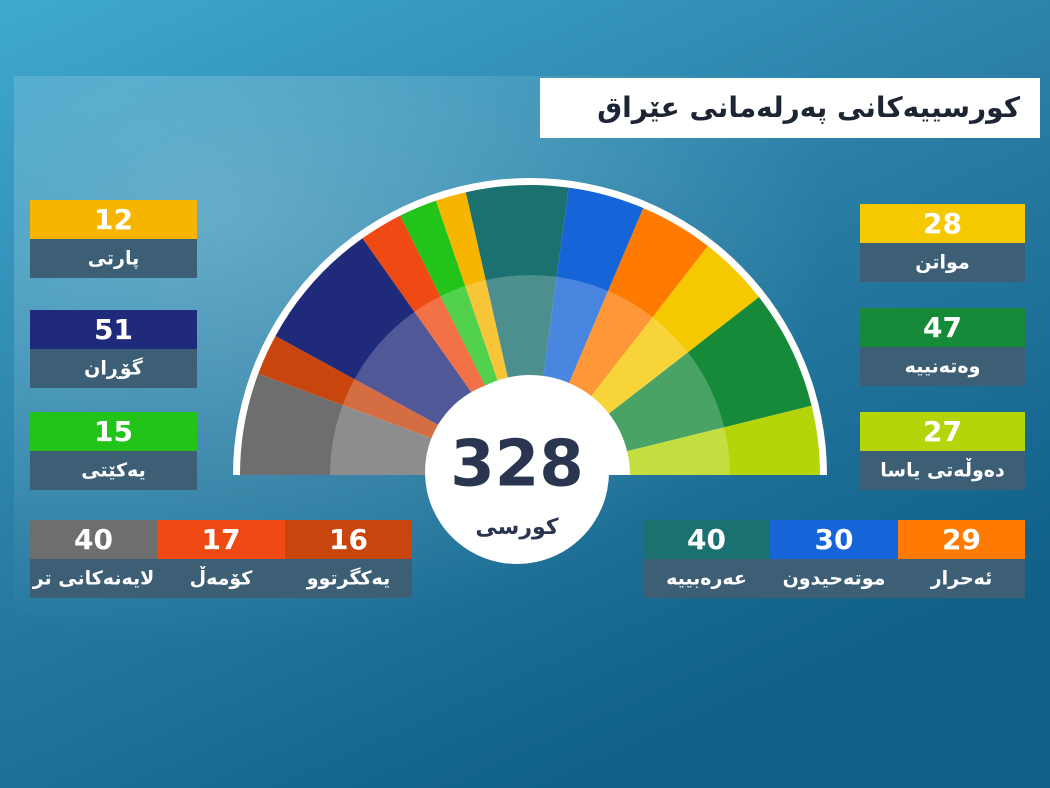  I want to click on party-name: وەتەنییە, so click(943, 367).